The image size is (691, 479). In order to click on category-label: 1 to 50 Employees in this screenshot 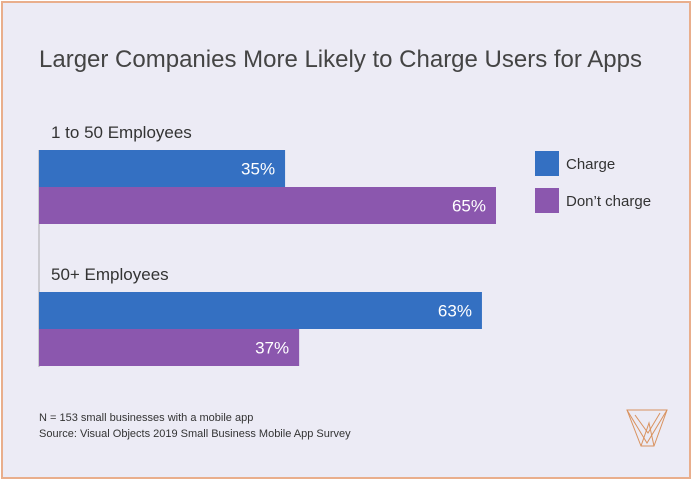, I will do `click(121, 132)`.